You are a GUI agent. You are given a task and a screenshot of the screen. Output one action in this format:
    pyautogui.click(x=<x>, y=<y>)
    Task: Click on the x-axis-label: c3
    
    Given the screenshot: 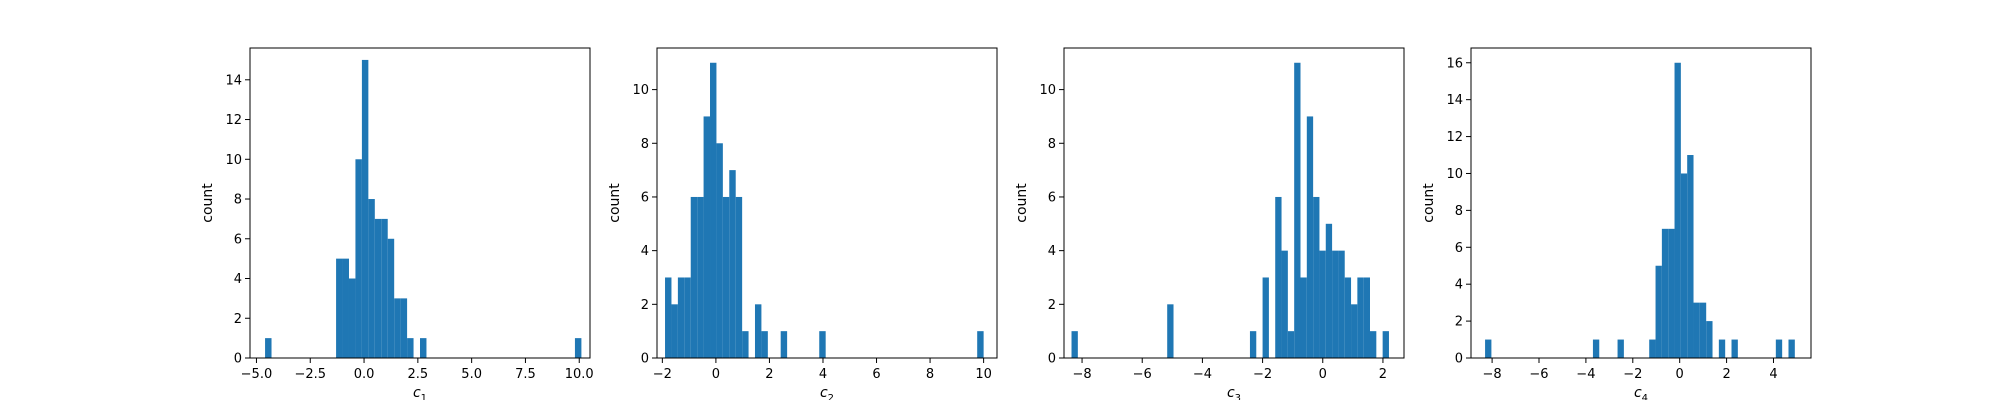 What is the action you would take?
    pyautogui.click(x=1234, y=392)
    